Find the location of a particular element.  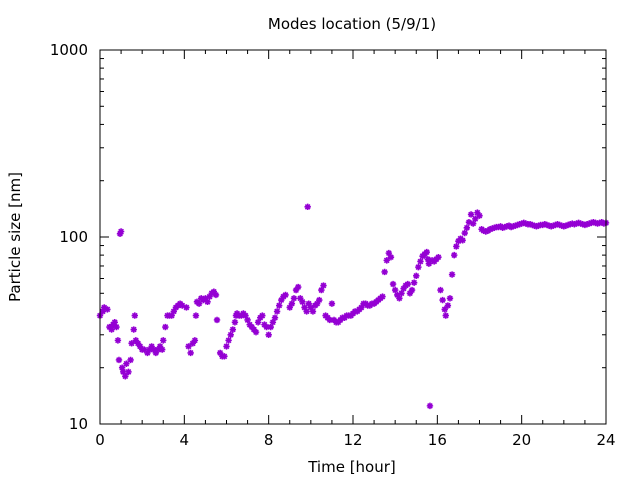

x-tick-label: 4 is located at coordinates (185, 440).